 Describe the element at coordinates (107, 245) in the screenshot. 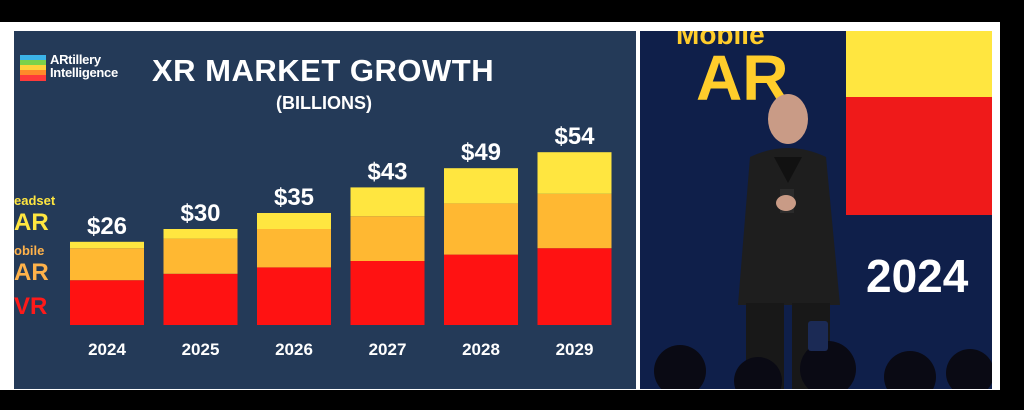

I see `bar-headset-ar-2024` at that location.